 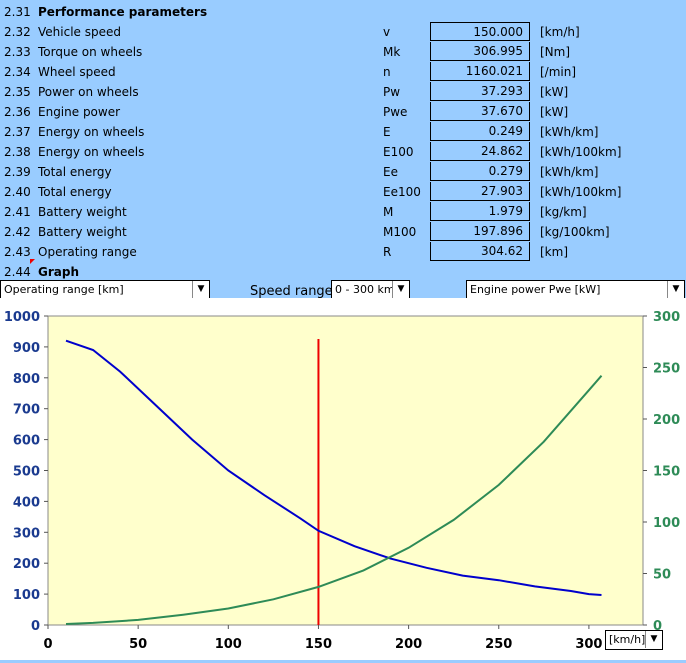 What do you see at coordinates (480, 191) in the screenshot?
I see `param-value-cell: 27.903` at bounding box center [480, 191].